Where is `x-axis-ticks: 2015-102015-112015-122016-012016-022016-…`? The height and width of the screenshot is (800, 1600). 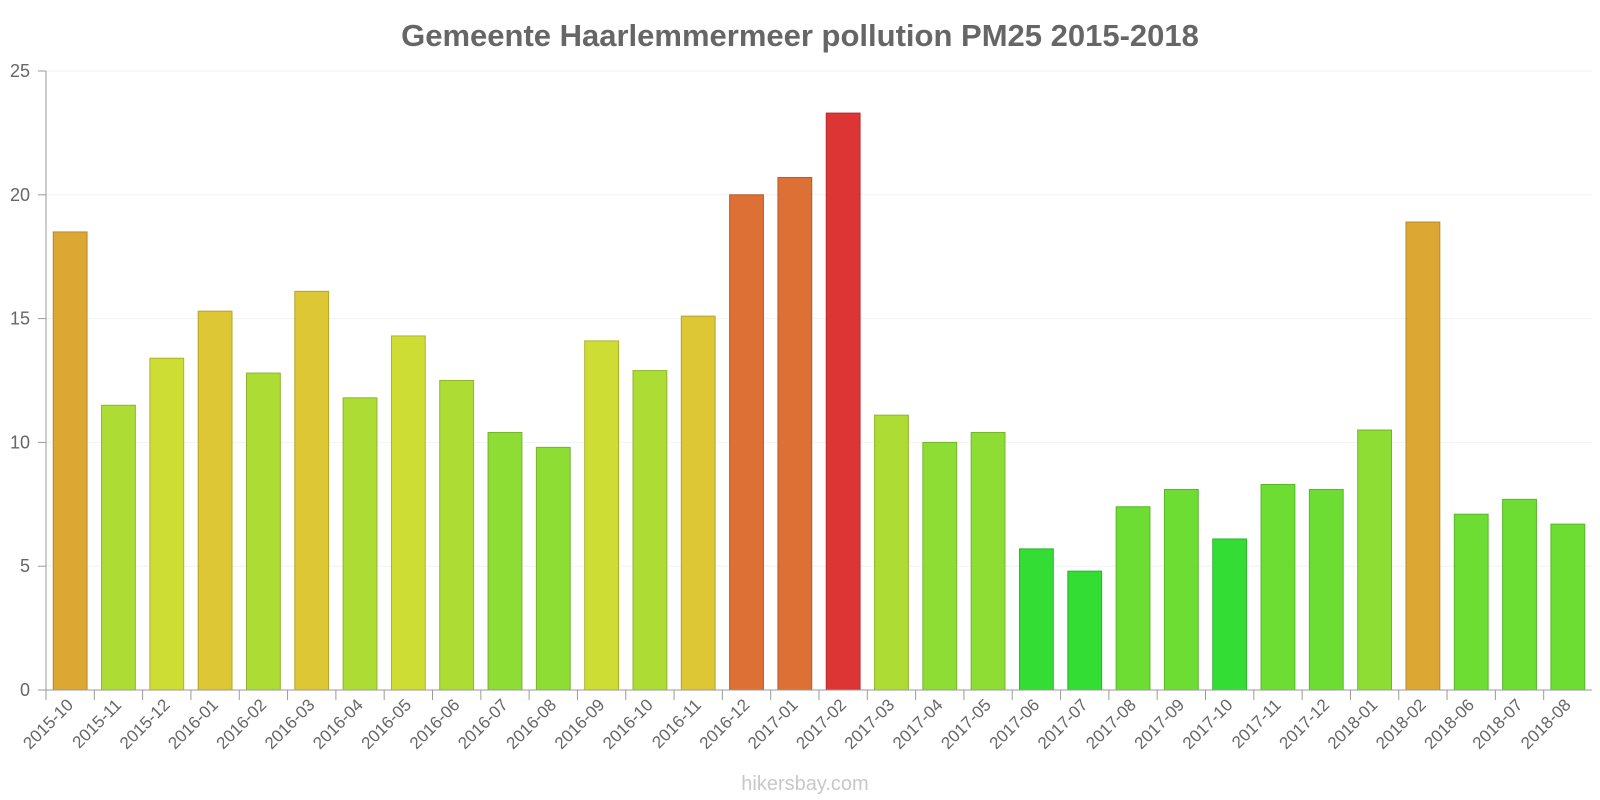 x-axis-ticks: 2015-102015-112015-122016-012016-022016-… is located at coordinates (797, 721).